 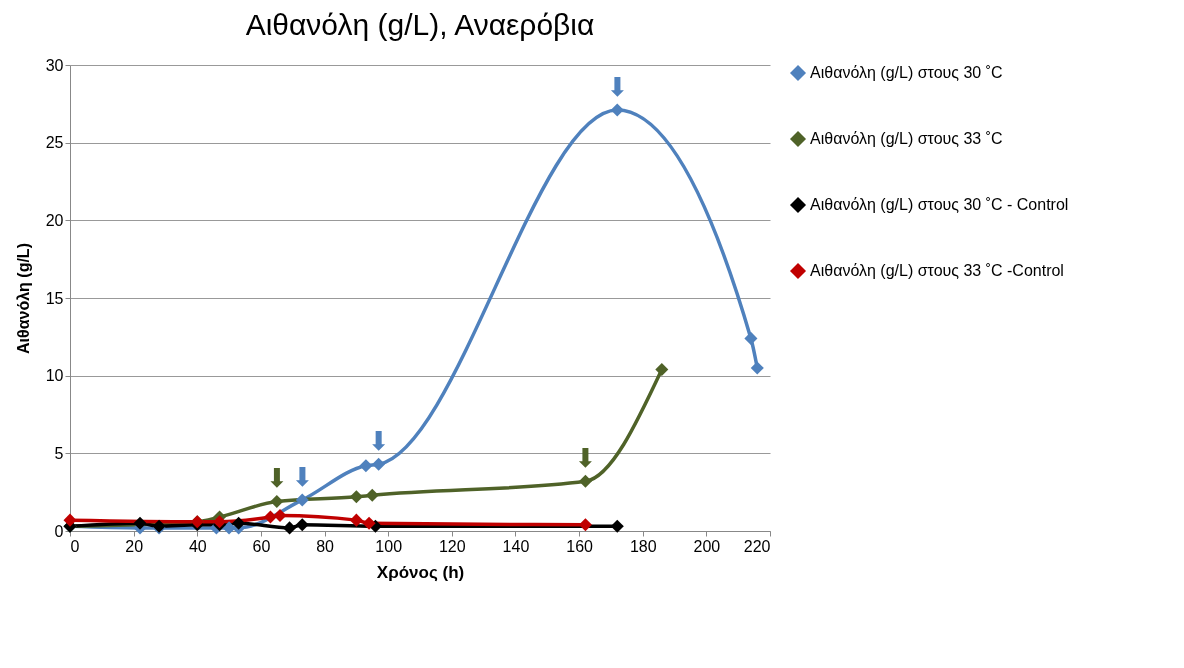 What do you see at coordinates (54, 65) in the screenshot?
I see `y-tick-label: 30` at bounding box center [54, 65].